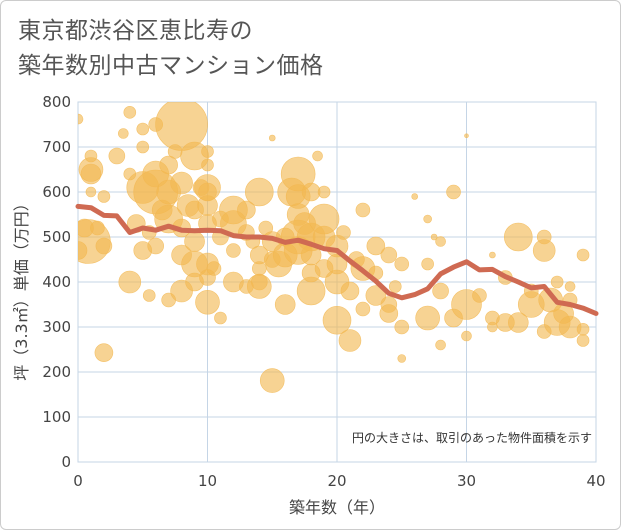  What do you see at coordinates (171, 49) in the screenshot?
I see `chart-title: 東京都渋谷区恵比寿の 築年数別中古マンション価格` at bounding box center [171, 49].